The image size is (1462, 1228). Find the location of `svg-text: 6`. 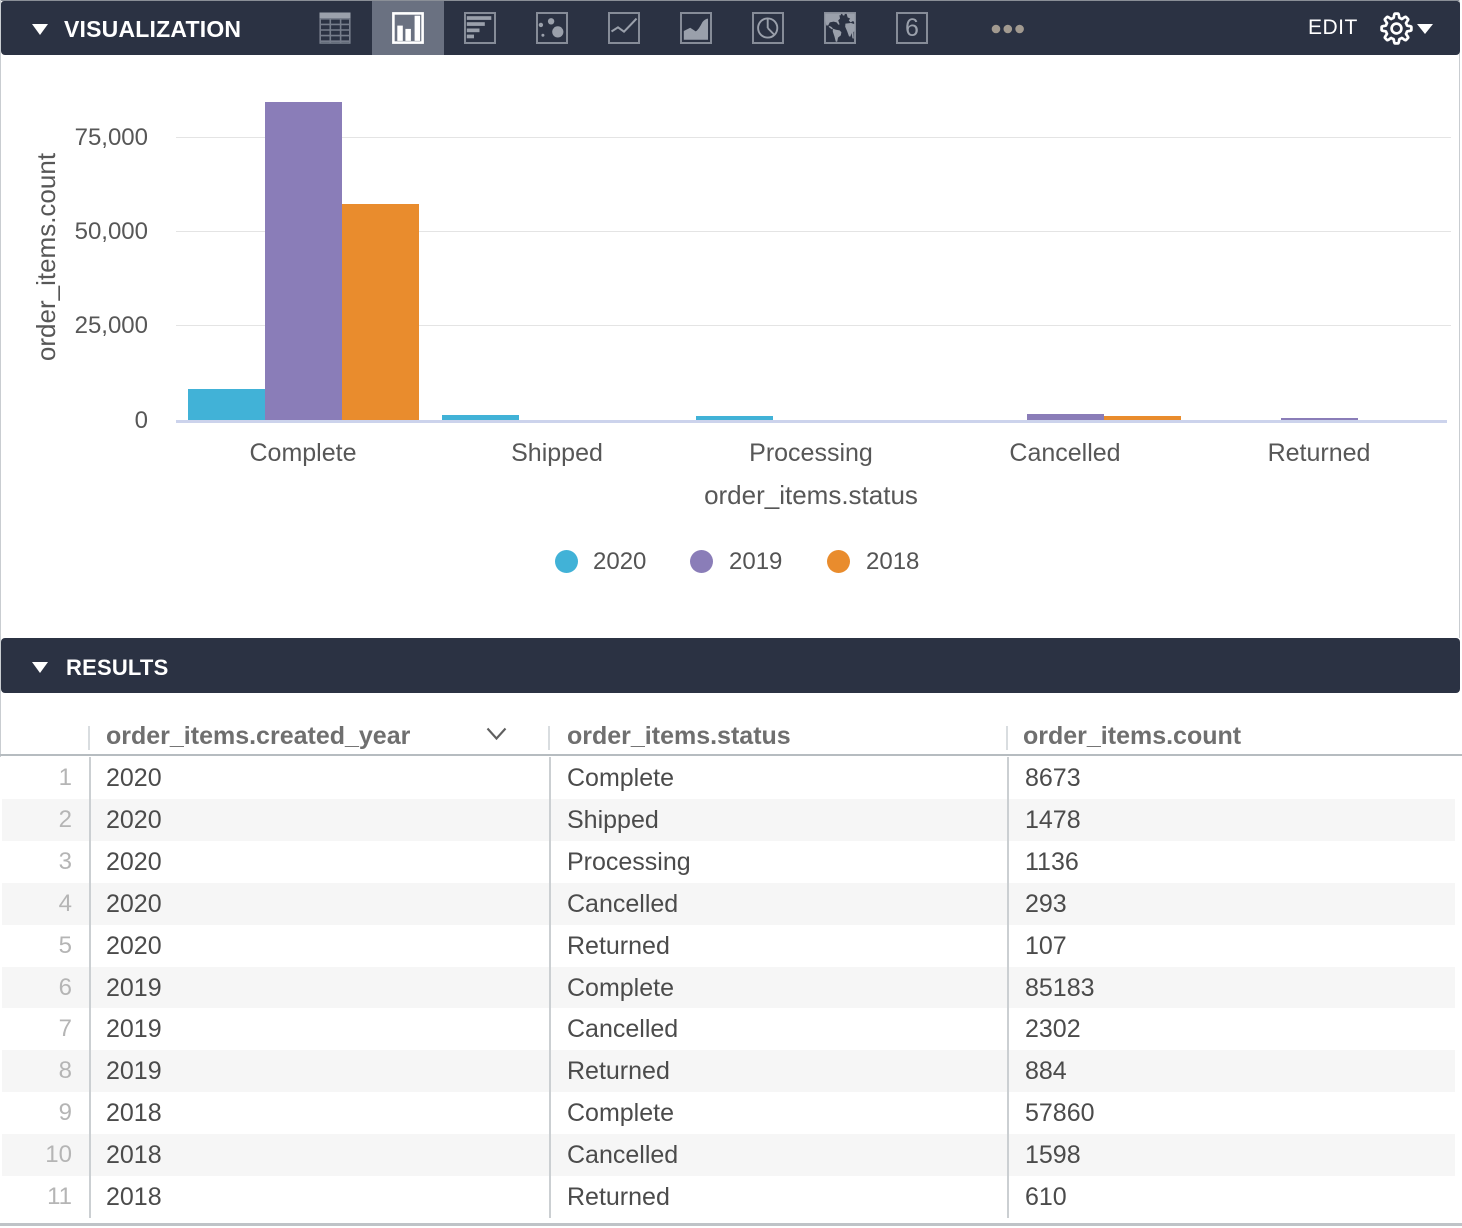

svg-text: 6 is located at coordinates (912, 28).